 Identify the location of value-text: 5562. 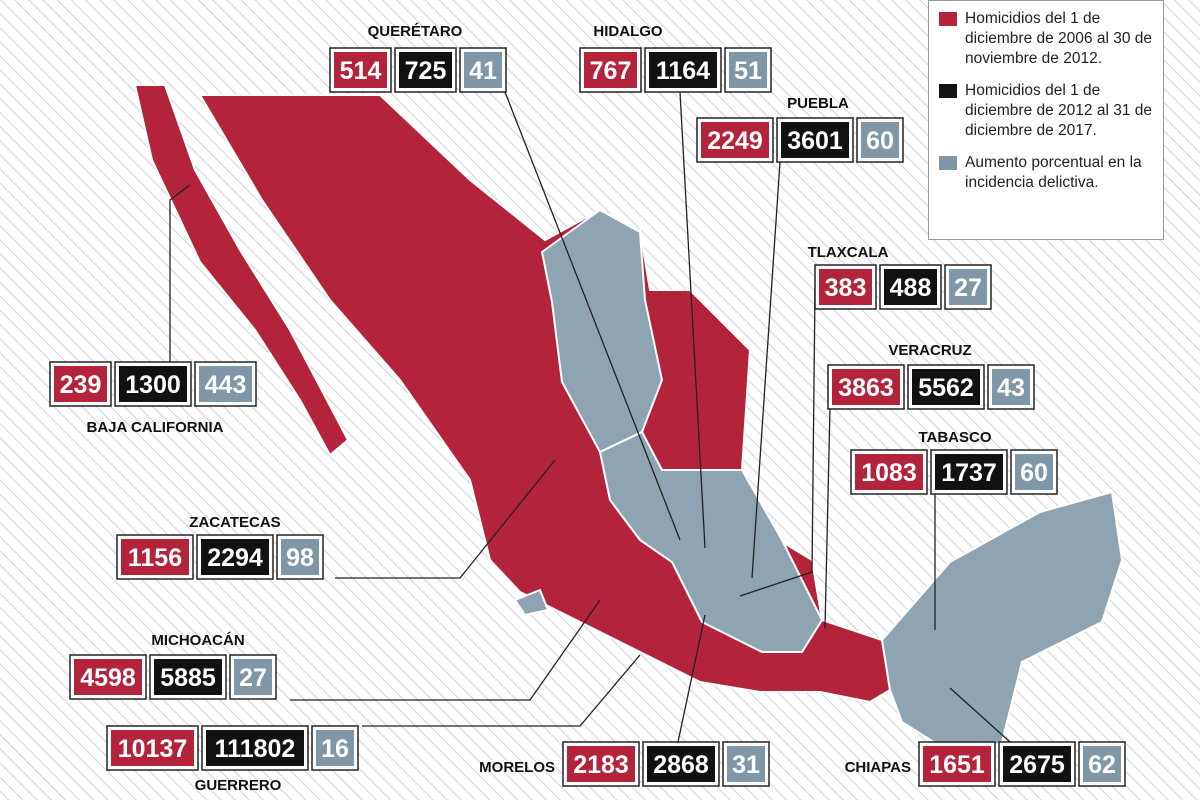
(946, 388).